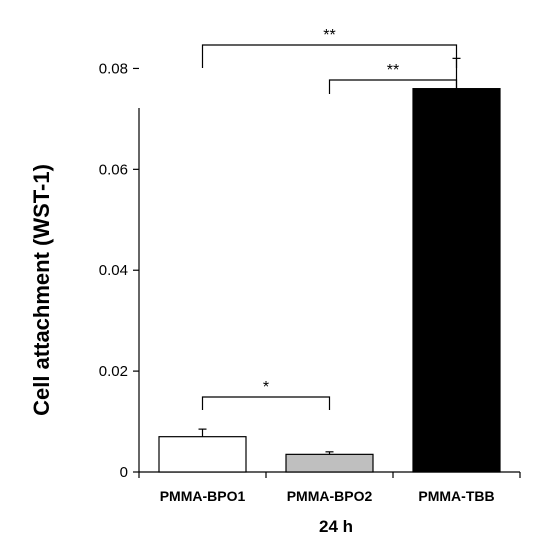 The image size is (550, 548). Describe the element at coordinates (113, 68) in the screenshot. I see `y-tick-label: 0.08` at that location.